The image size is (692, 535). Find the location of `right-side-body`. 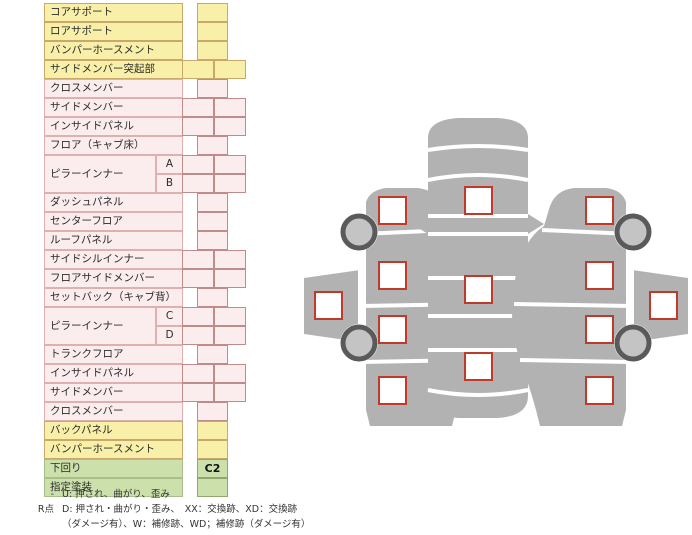

right-side-body is located at coordinates (569, 307).